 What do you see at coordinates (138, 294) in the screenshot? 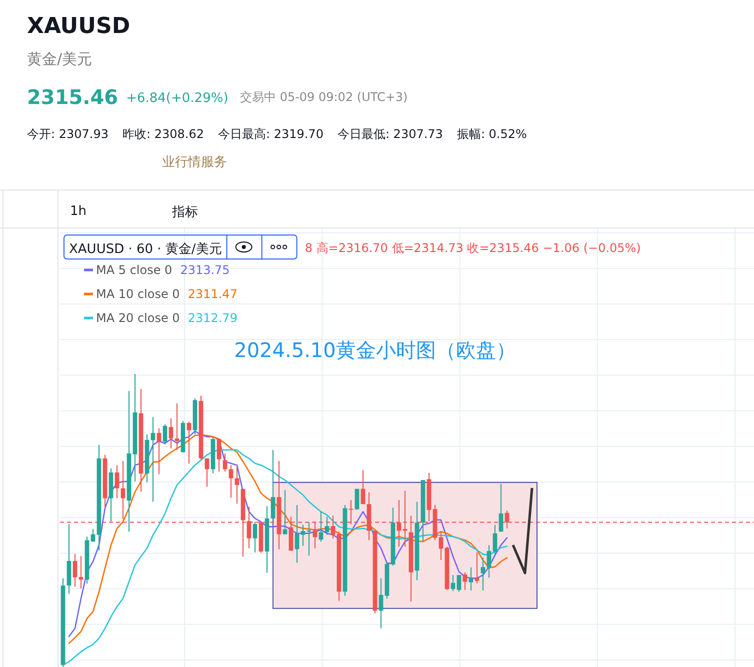
I see `legend-label: MA 10 close 0` at bounding box center [138, 294].